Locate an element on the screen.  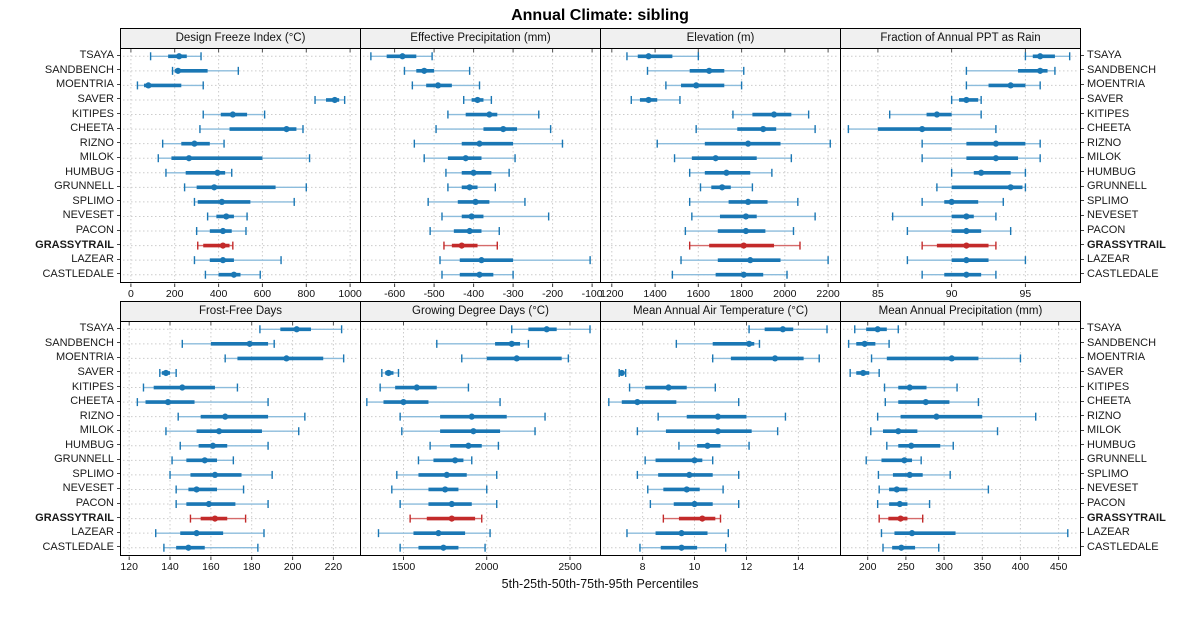
site-label-tsaya: TSAYA is located at coordinates (1139, 328).